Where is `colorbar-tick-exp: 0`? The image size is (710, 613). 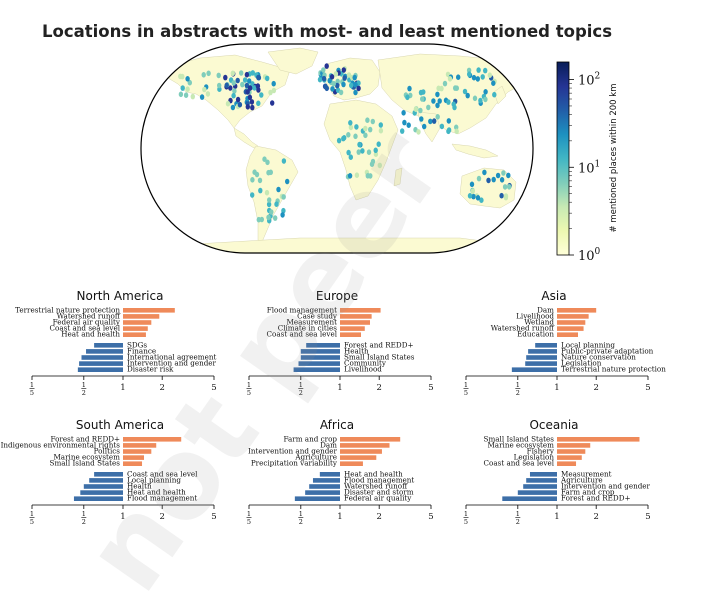 colorbar-tick-exp: 0 is located at coordinates (598, 252).